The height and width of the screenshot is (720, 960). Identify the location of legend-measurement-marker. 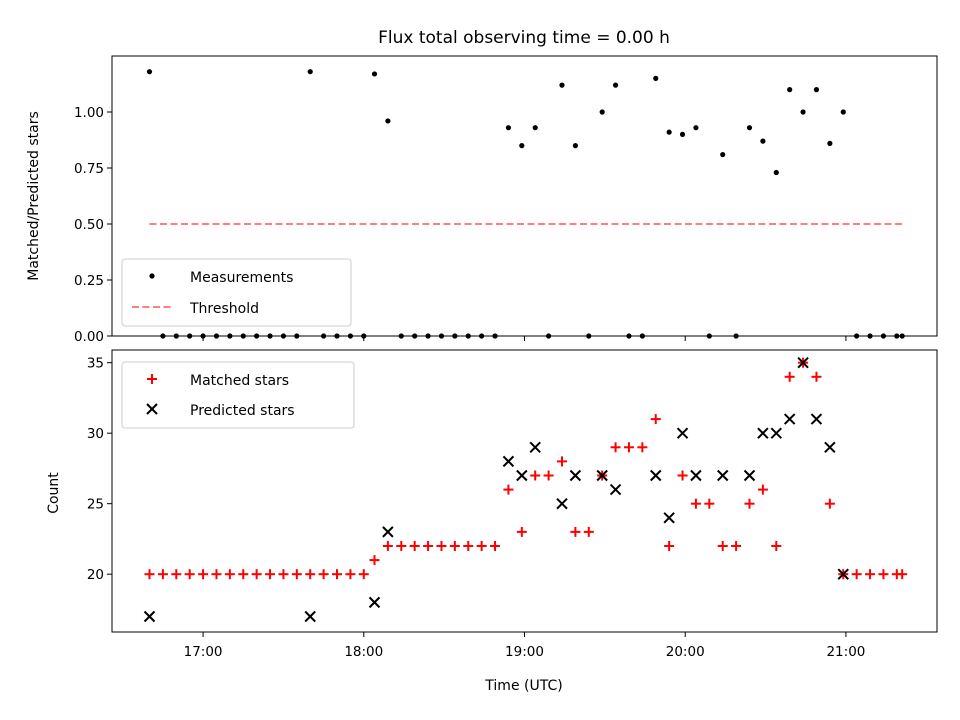
(152, 276).